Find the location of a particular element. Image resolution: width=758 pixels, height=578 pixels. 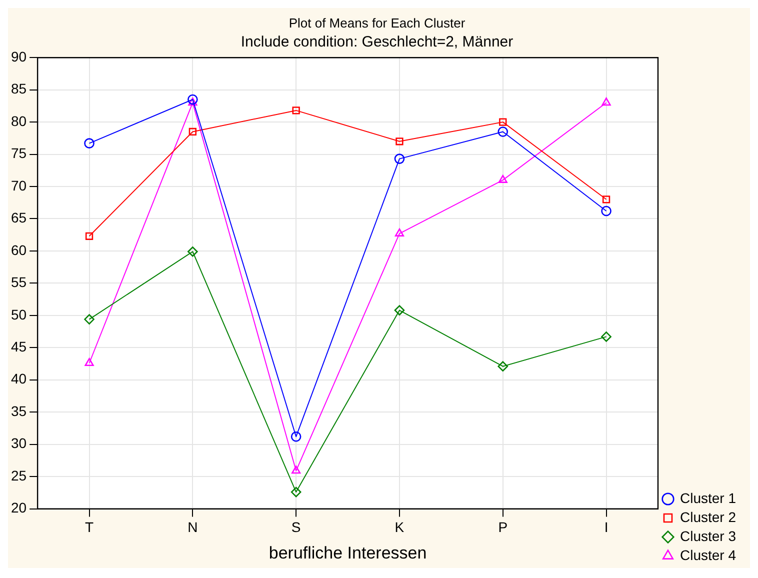

x-tick-label: K is located at coordinates (399, 527).